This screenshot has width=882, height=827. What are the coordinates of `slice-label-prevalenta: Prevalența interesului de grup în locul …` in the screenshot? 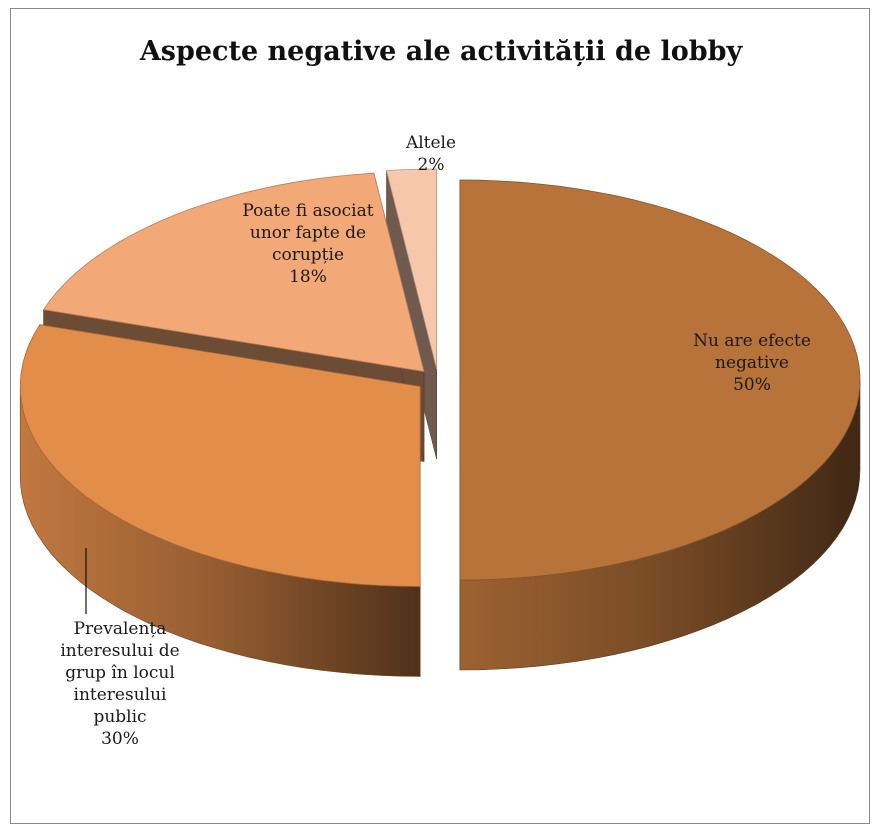 It's located at (120, 684).